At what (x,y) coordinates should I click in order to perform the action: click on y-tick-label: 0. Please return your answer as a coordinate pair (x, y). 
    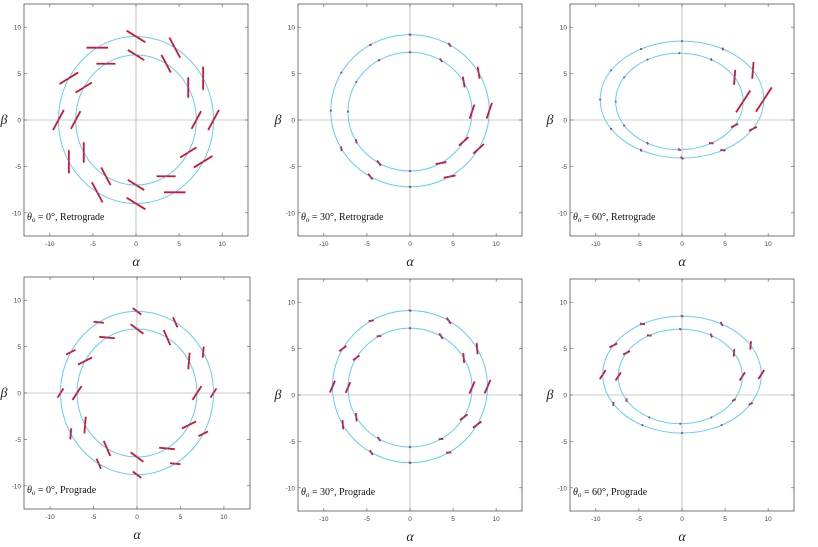
    Looking at the image, I should click on (19, 121).